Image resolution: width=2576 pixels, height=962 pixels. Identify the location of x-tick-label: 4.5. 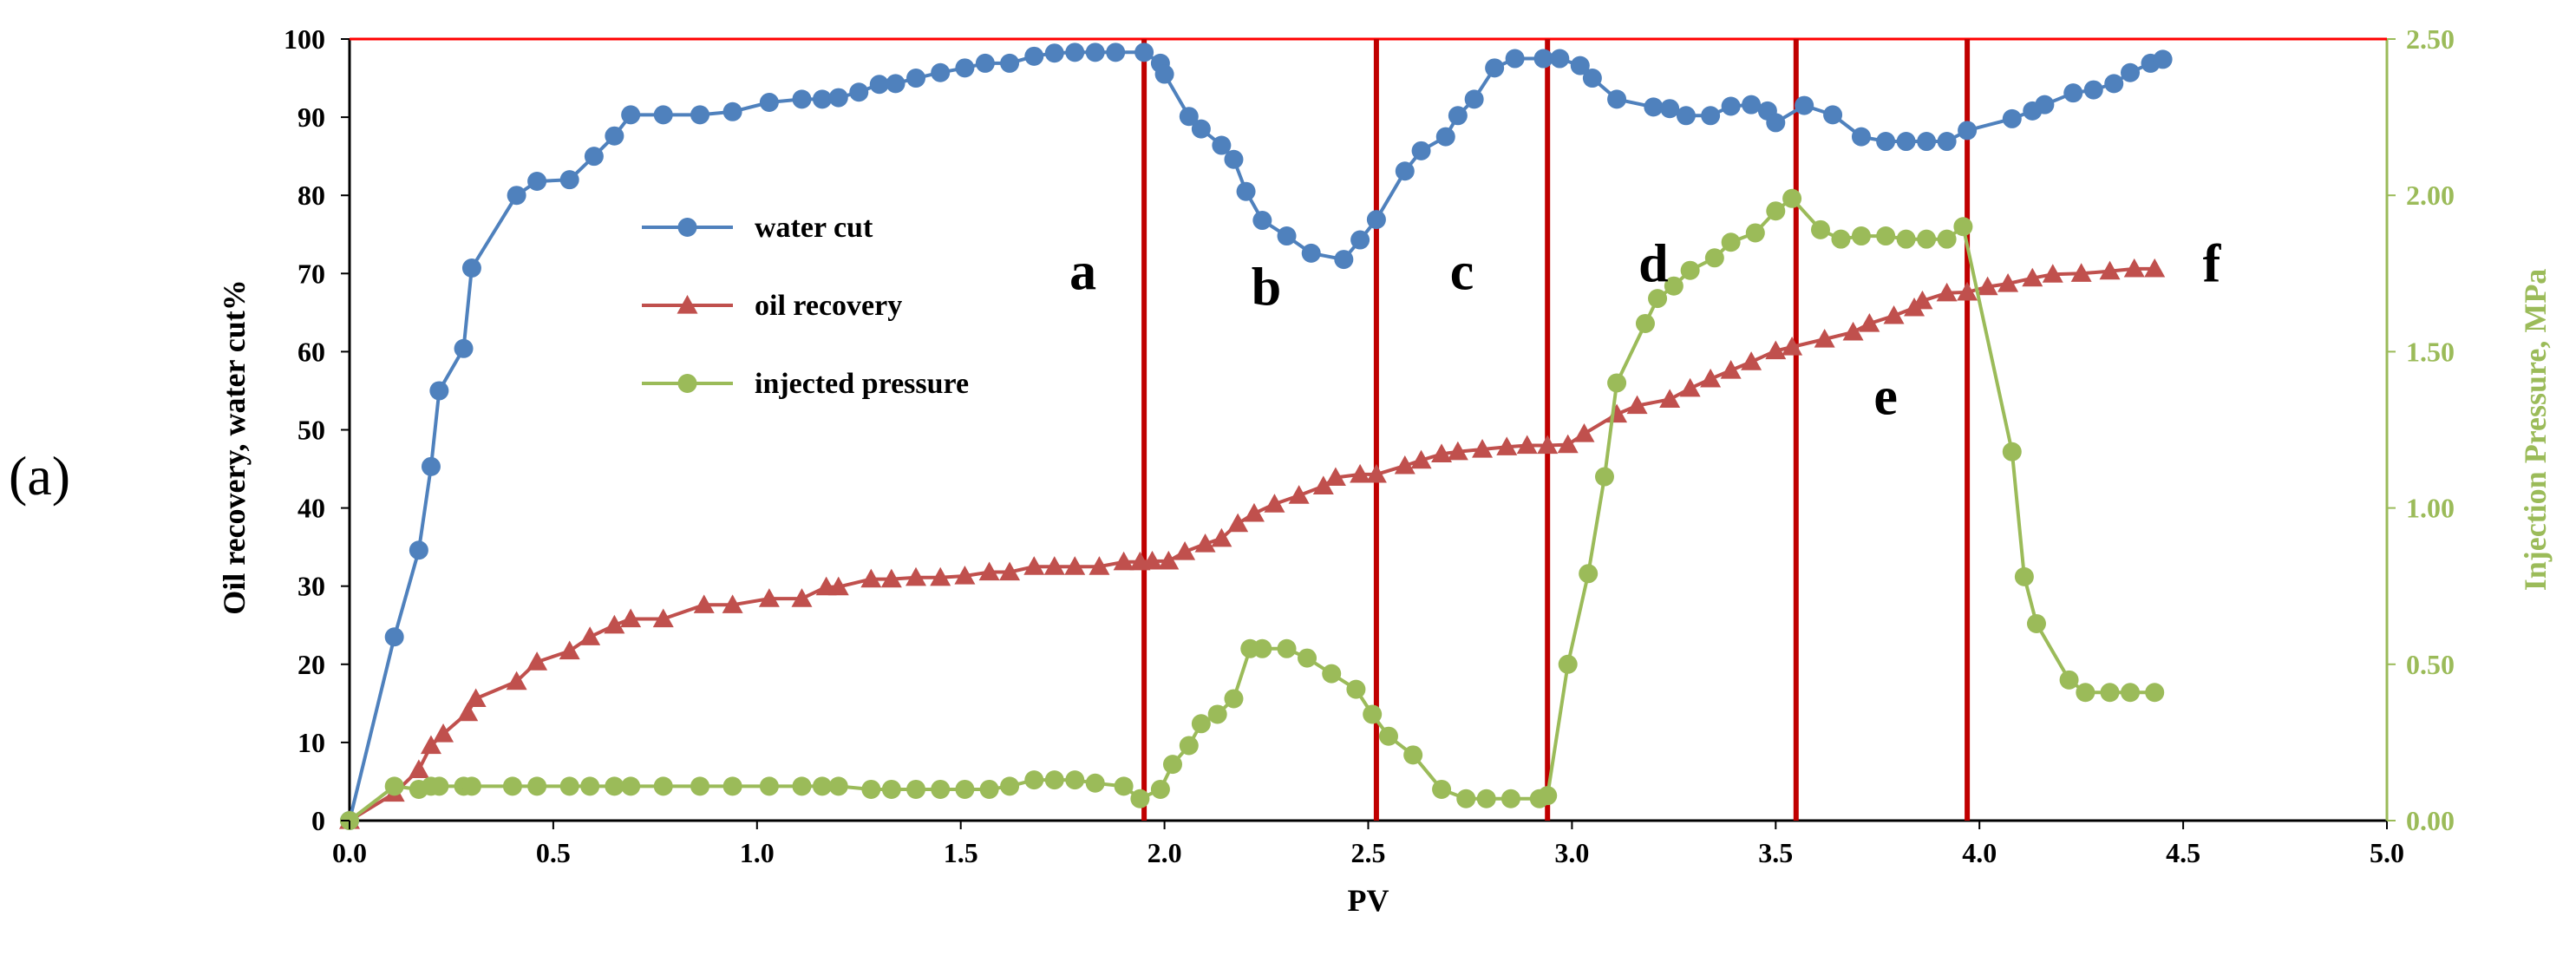
(2183, 852).